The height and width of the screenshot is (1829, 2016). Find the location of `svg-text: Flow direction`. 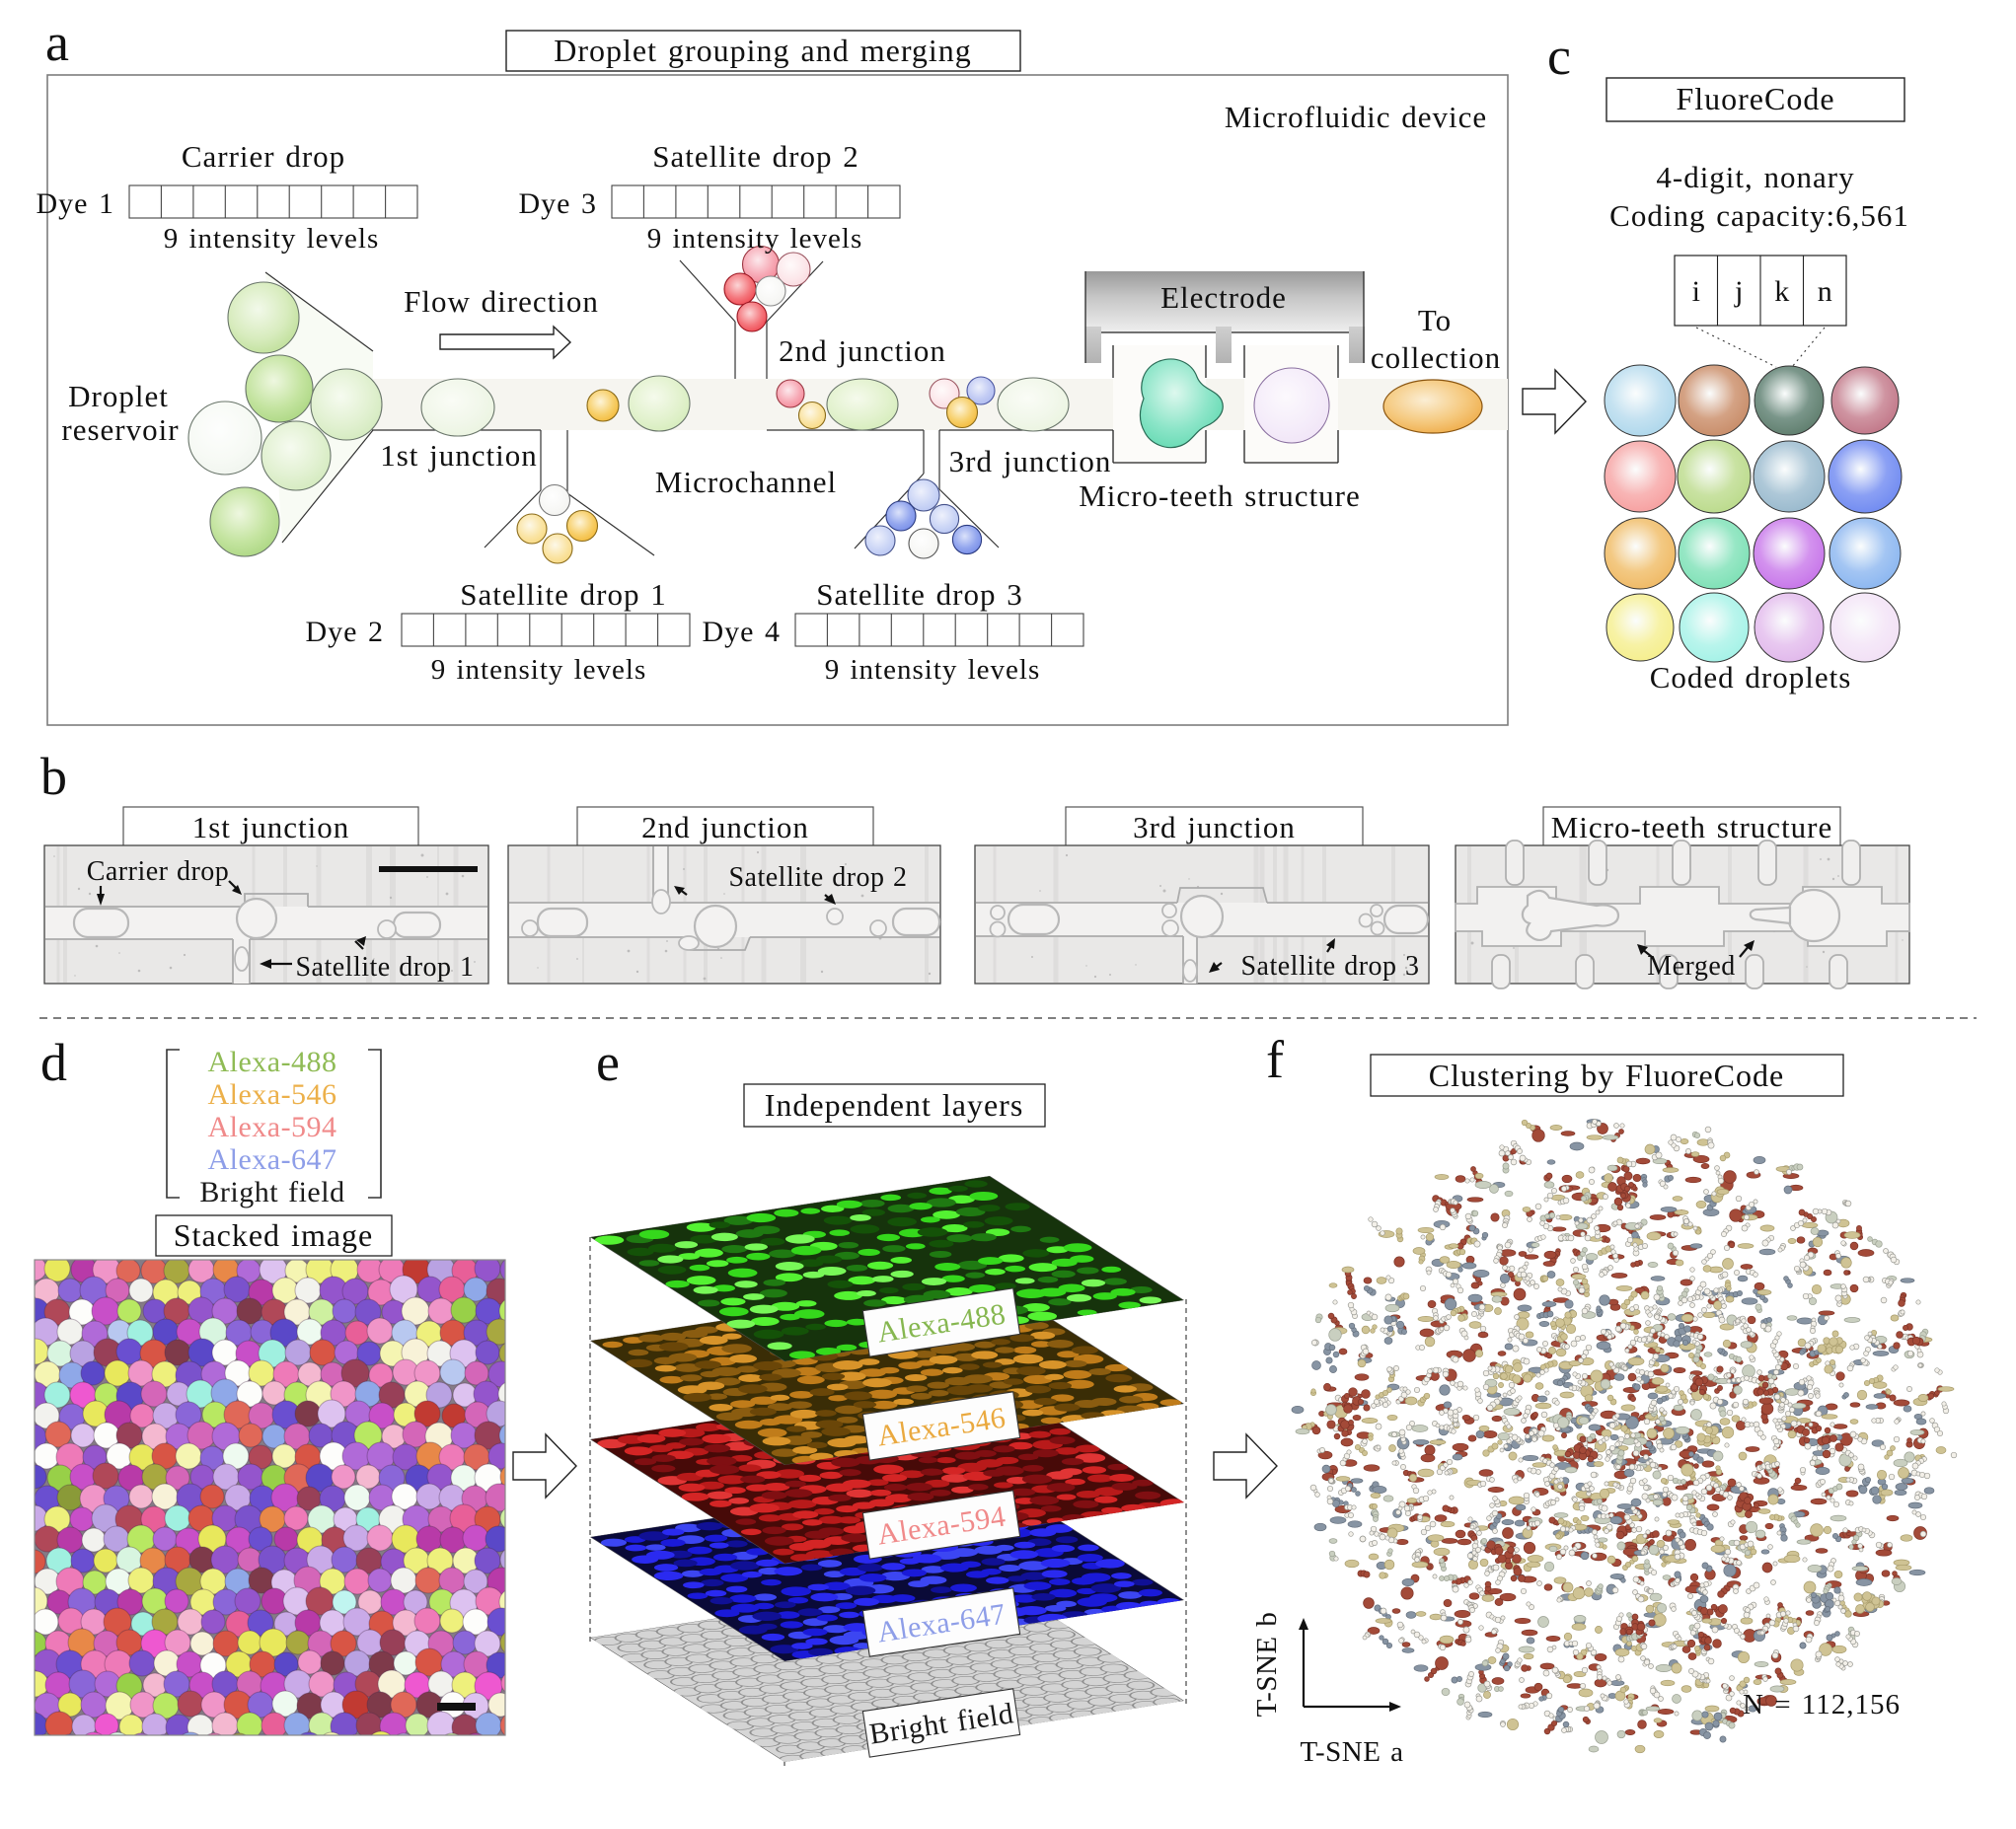

svg-text: Flow direction is located at coordinates (502, 302).